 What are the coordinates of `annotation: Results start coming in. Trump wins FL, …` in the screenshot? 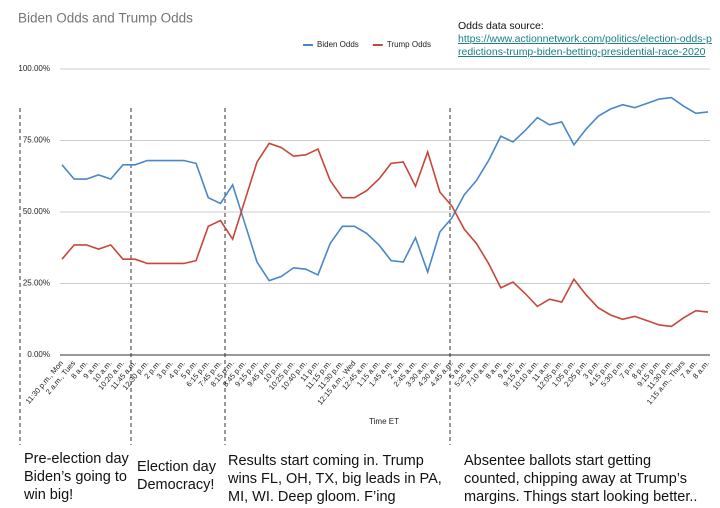 It's located at (335, 480).